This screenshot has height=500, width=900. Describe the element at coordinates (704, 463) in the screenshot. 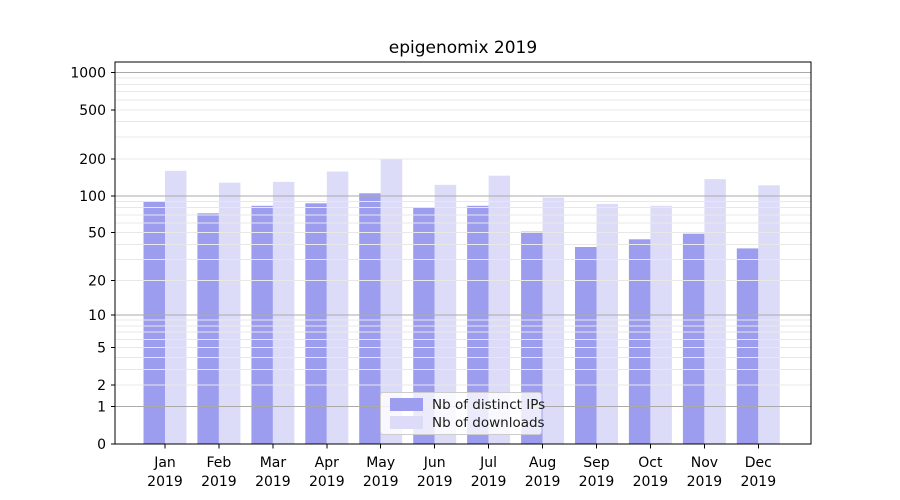

I see `x-tick-label: Nov` at that location.